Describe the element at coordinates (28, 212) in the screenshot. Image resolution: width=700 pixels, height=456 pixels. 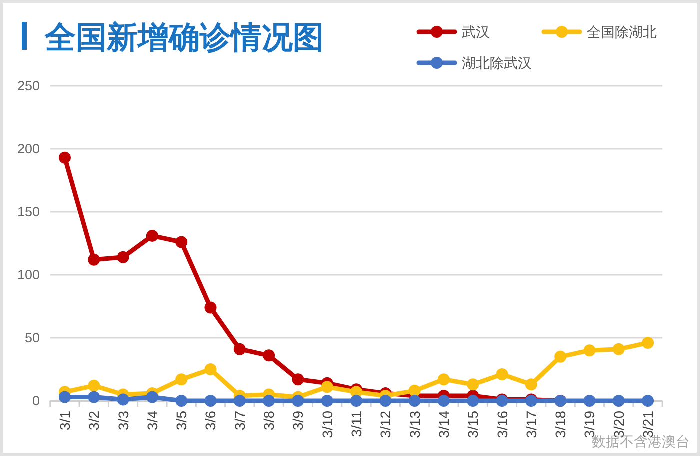
I see `y-tick-label: 150` at that location.